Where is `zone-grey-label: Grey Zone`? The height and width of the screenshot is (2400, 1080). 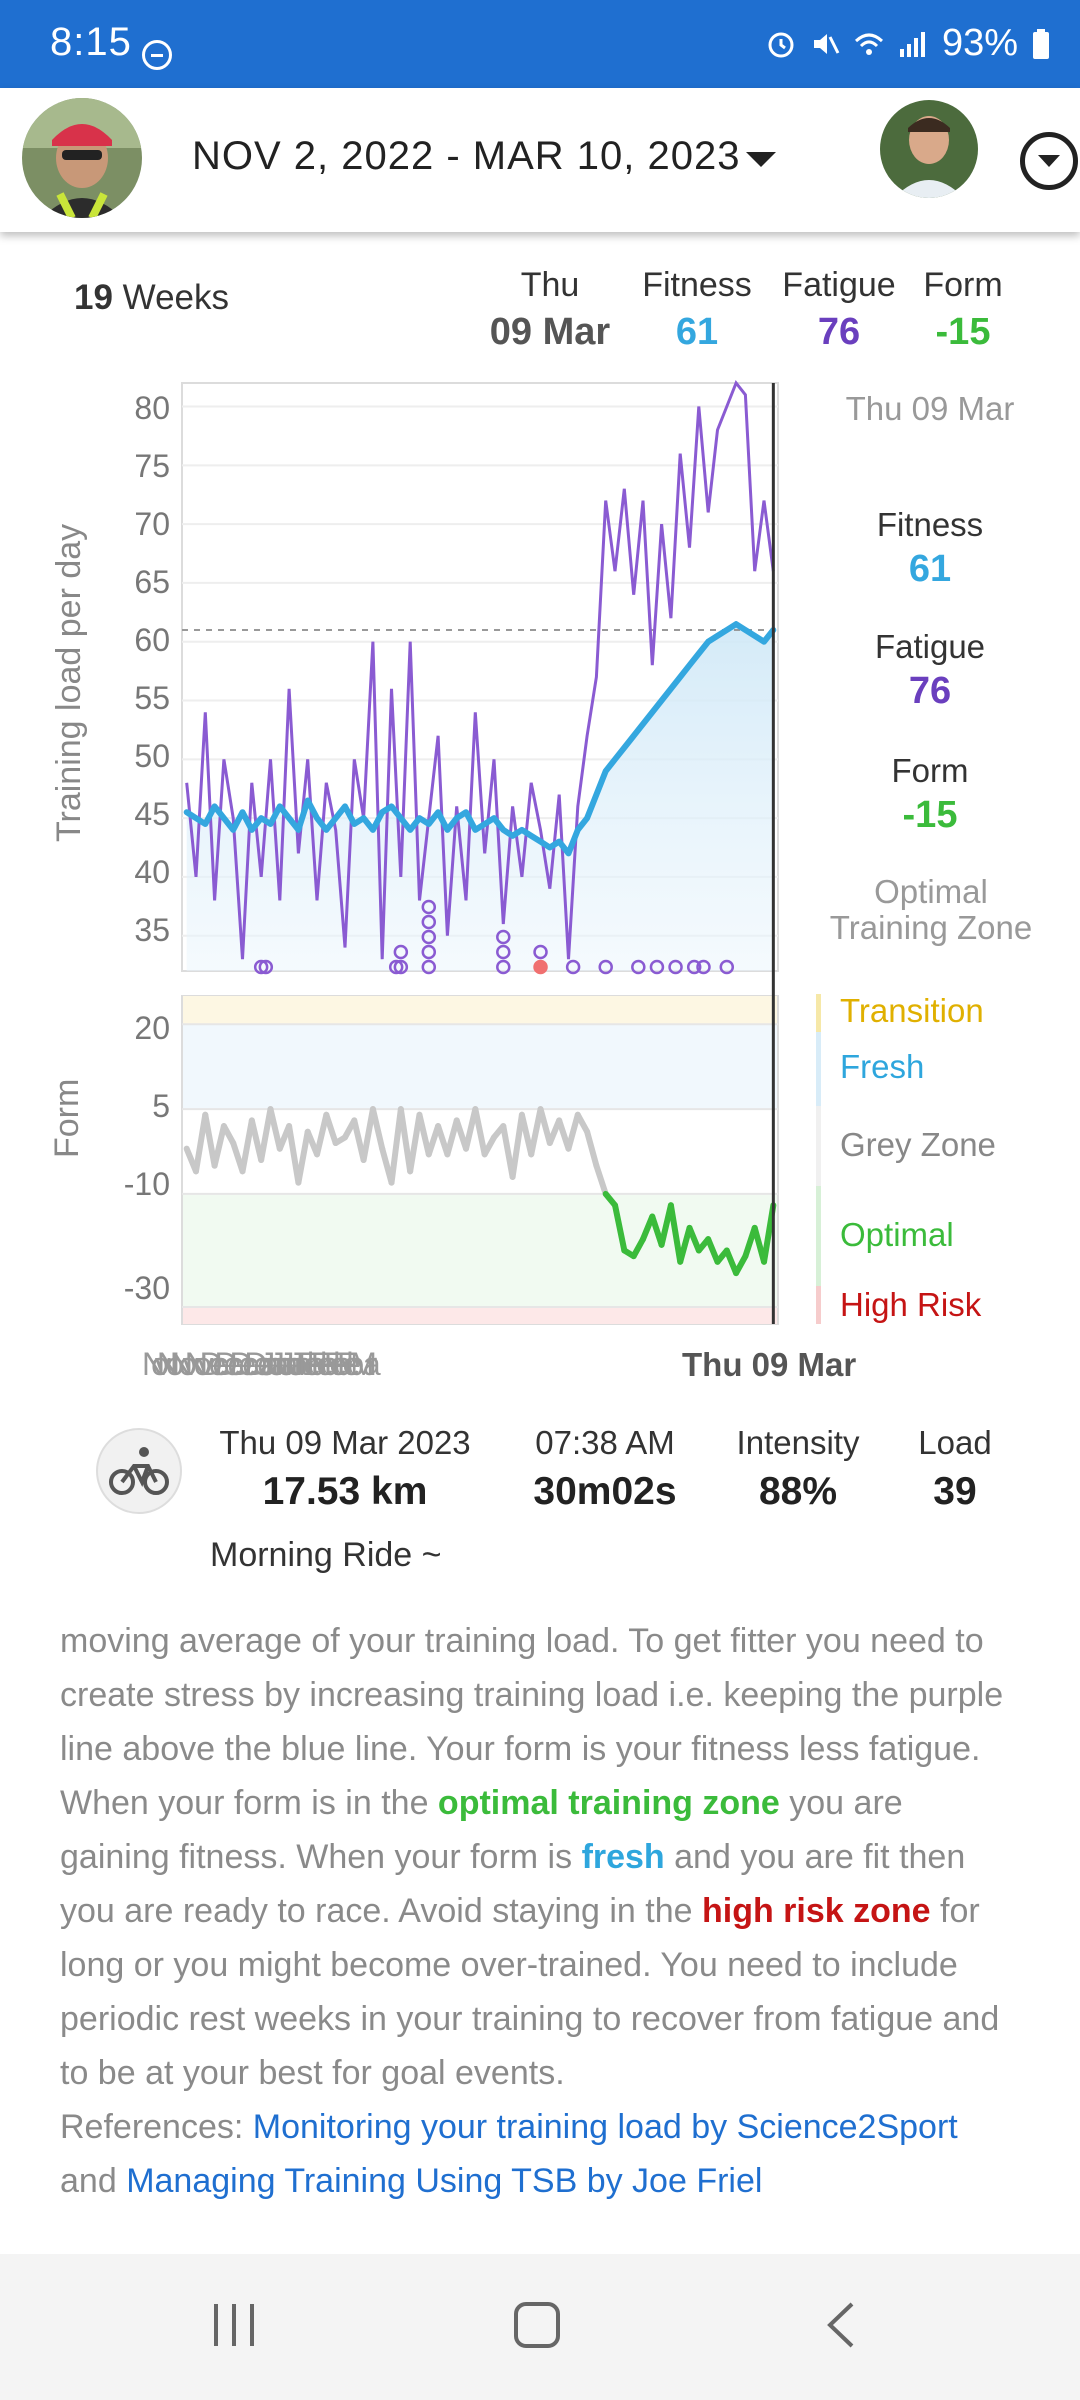 zone-grey-label: Grey Zone is located at coordinates (918, 1144).